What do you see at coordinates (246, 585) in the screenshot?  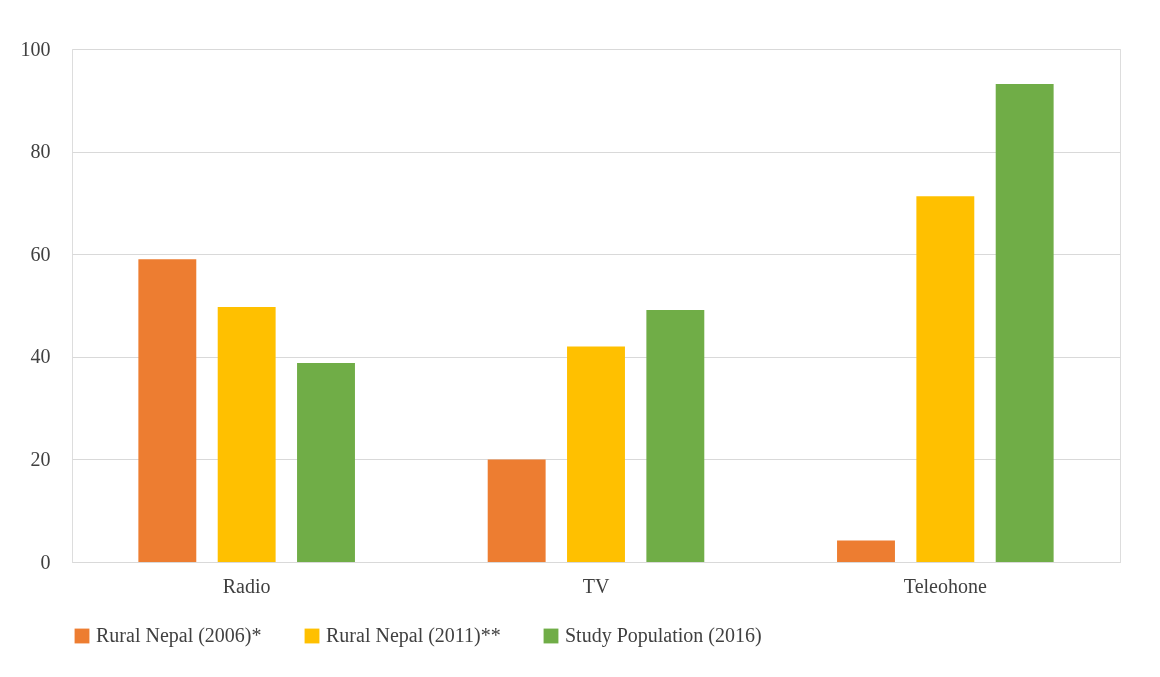 I see `x-tick-label: Radio` at bounding box center [246, 585].